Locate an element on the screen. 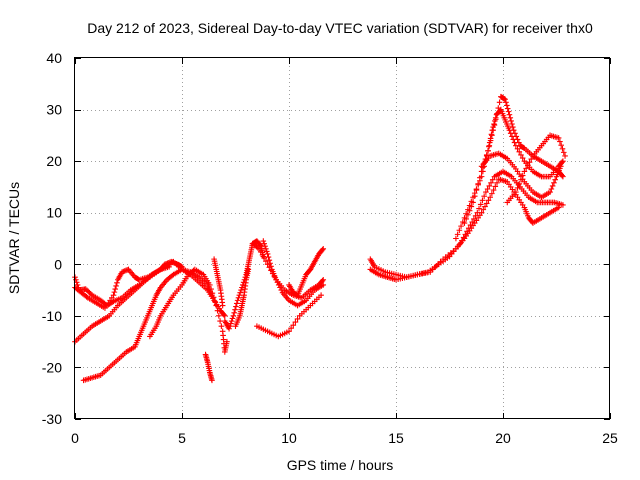 This screenshot has height=480, width=640. y-tick-label: 20 is located at coordinates (54, 161).